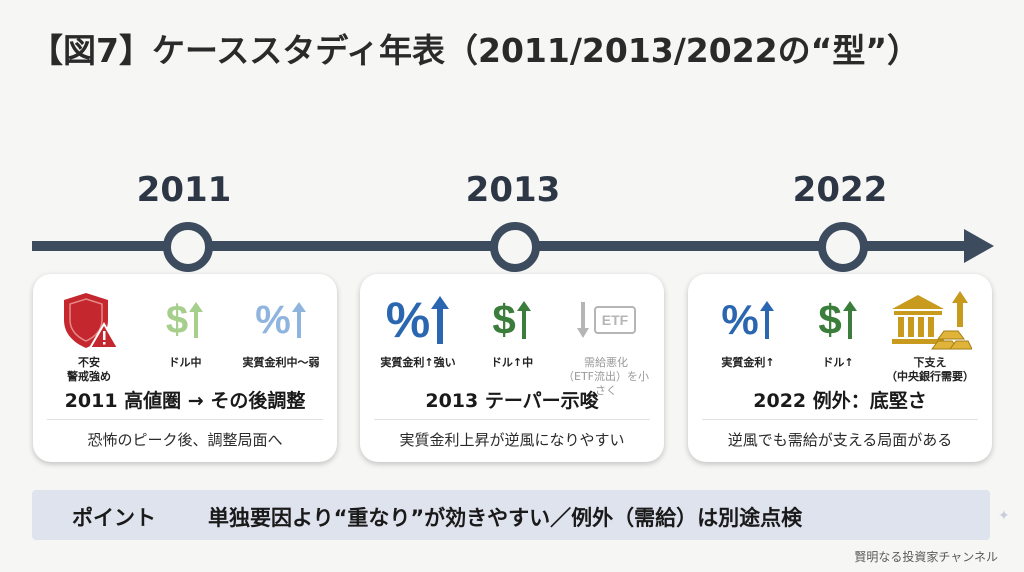 The height and width of the screenshot is (572, 1024). I want to click on icon-label: 実質金利↑, so click(748, 362).